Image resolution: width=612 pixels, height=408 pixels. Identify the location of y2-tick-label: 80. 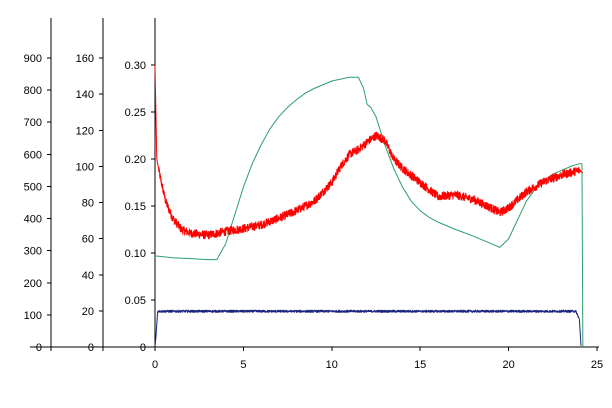
(88, 204).